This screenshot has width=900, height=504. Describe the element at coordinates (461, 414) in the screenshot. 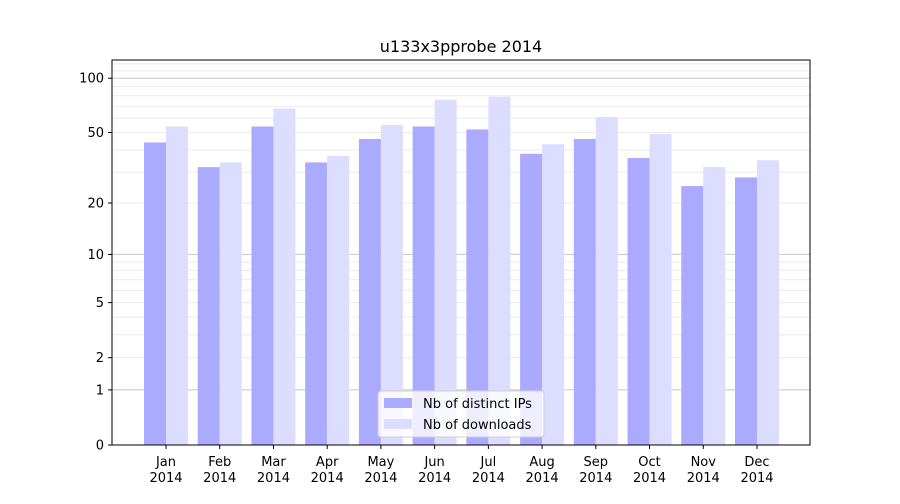

I see `legend-box` at that location.